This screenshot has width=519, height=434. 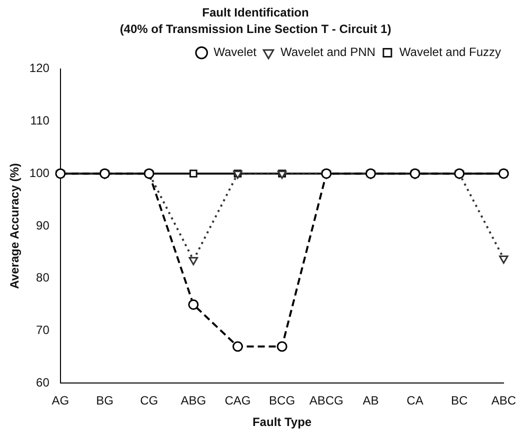 I want to click on x-tick-label: ABC, so click(x=503, y=401).